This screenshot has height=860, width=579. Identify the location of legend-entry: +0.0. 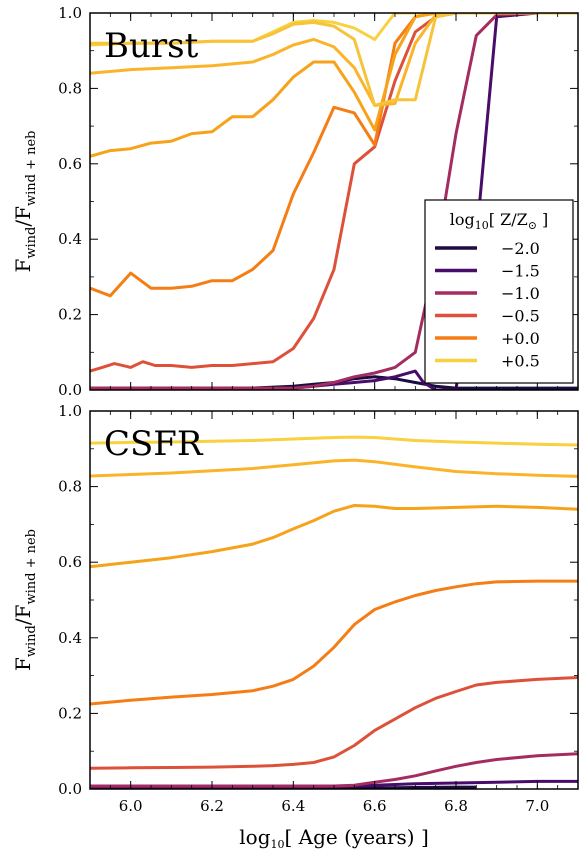
(520, 338).